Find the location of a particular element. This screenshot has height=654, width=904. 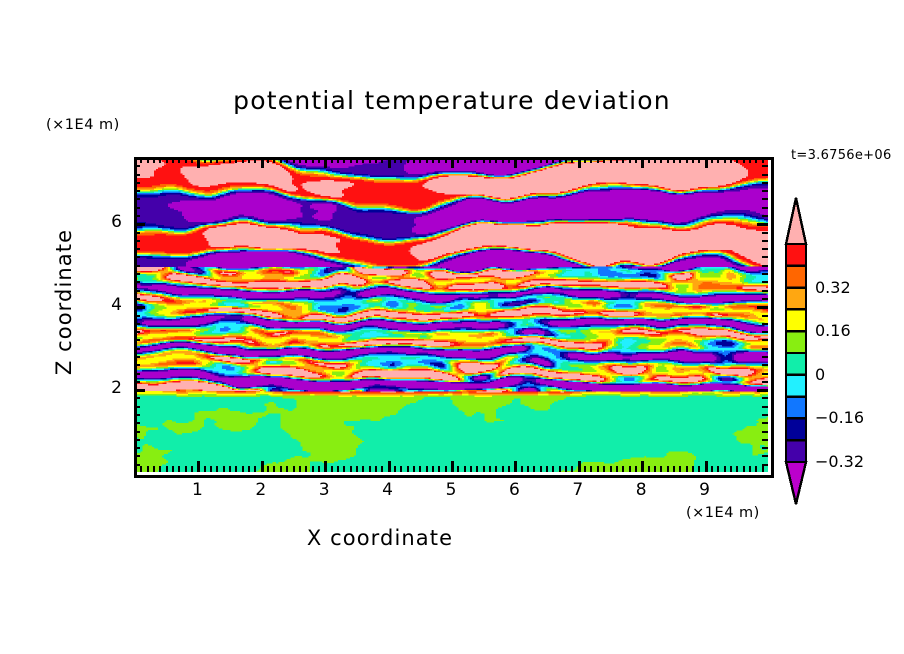

colorbar-tick-label: −0.32 is located at coordinates (840, 461).